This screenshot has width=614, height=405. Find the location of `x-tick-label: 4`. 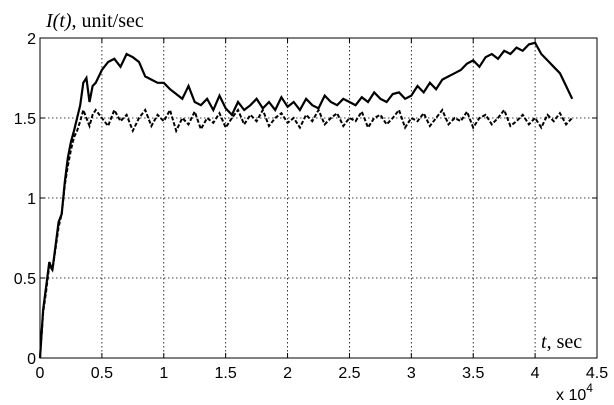

x-tick-label: 4 is located at coordinates (535, 373).